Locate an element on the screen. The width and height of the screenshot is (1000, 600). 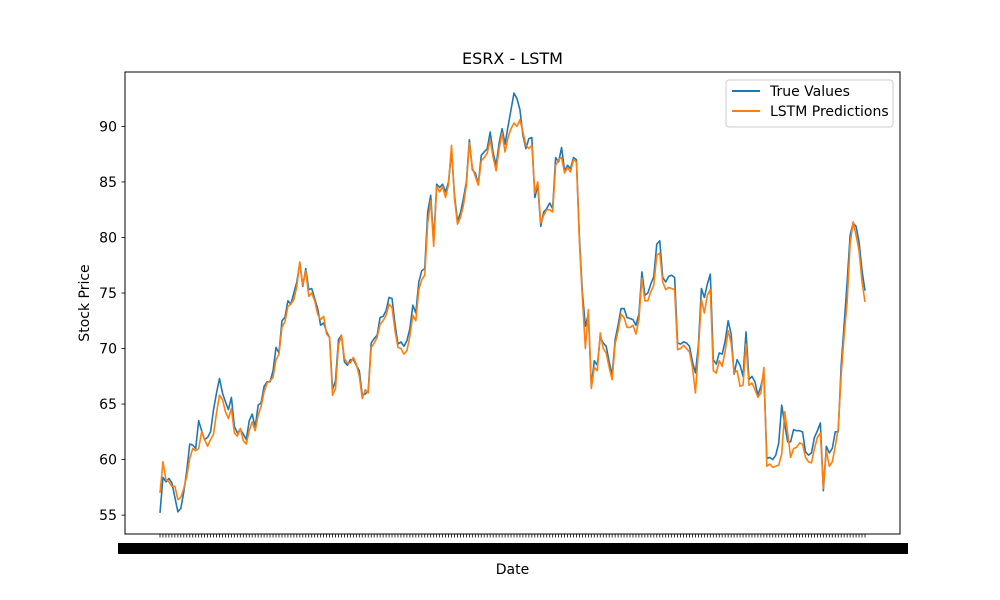
x-axis is located at coordinates (513, 544).